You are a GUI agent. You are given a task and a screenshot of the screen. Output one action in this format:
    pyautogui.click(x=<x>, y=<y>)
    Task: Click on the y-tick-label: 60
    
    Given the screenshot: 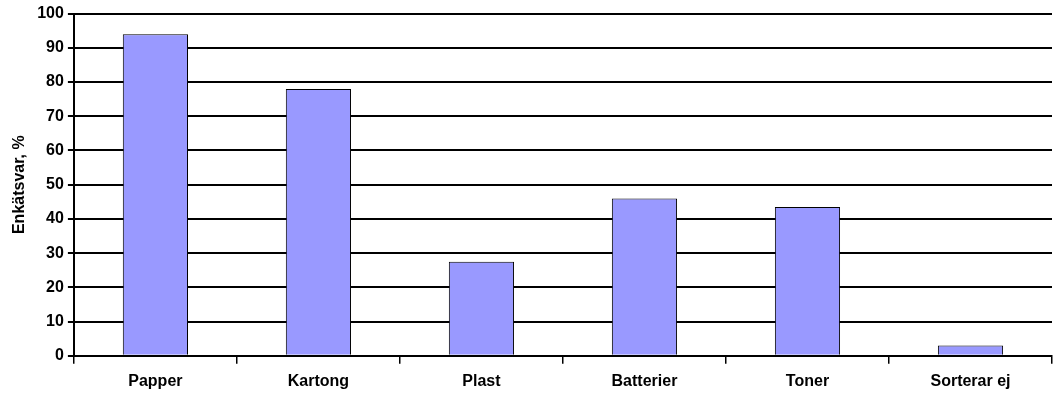 What is the action you would take?
    pyautogui.click(x=55, y=149)
    